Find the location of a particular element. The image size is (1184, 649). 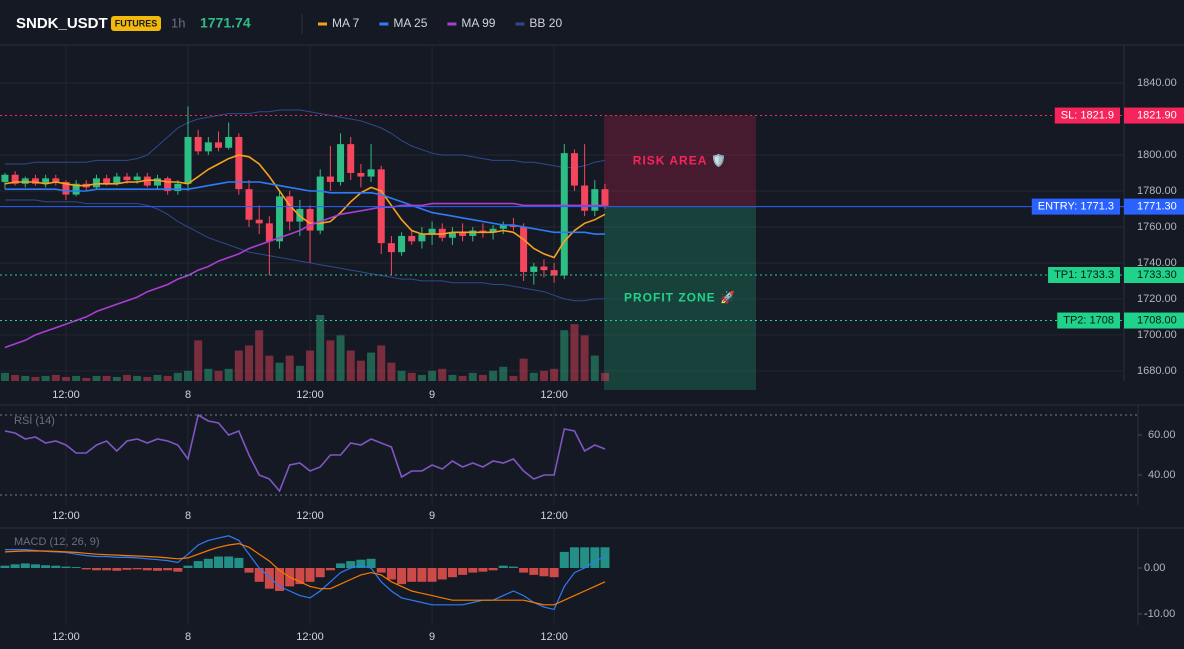

legend-label: MA 7 is located at coordinates (346, 23).